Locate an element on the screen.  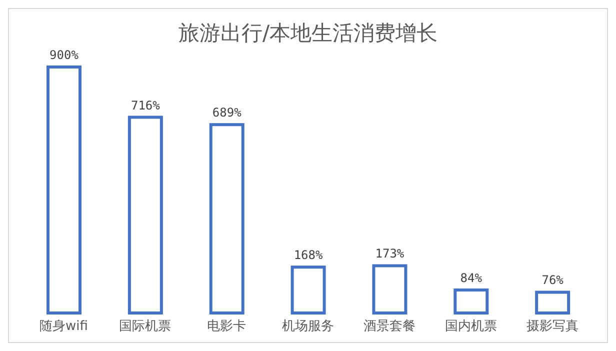
x-tick-label: 机场服务 is located at coordinates (308, 326).